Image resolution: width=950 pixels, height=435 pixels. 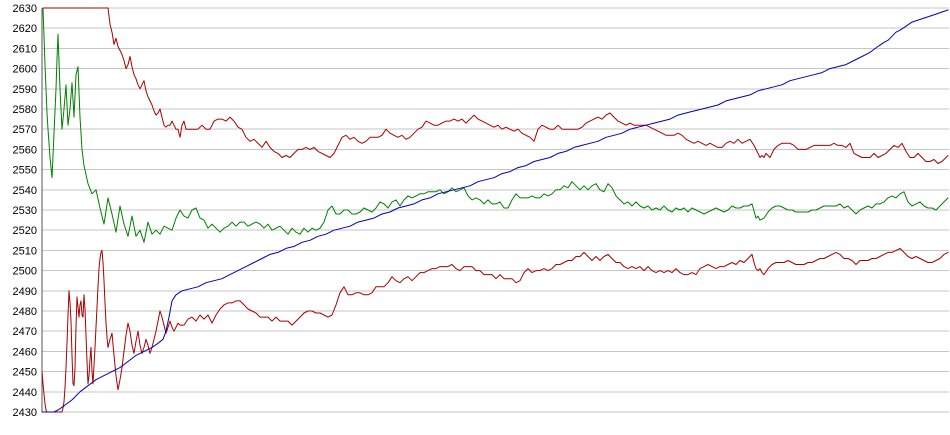 I want to click on y-axis-label: 2430, so click(x=25, y=413).